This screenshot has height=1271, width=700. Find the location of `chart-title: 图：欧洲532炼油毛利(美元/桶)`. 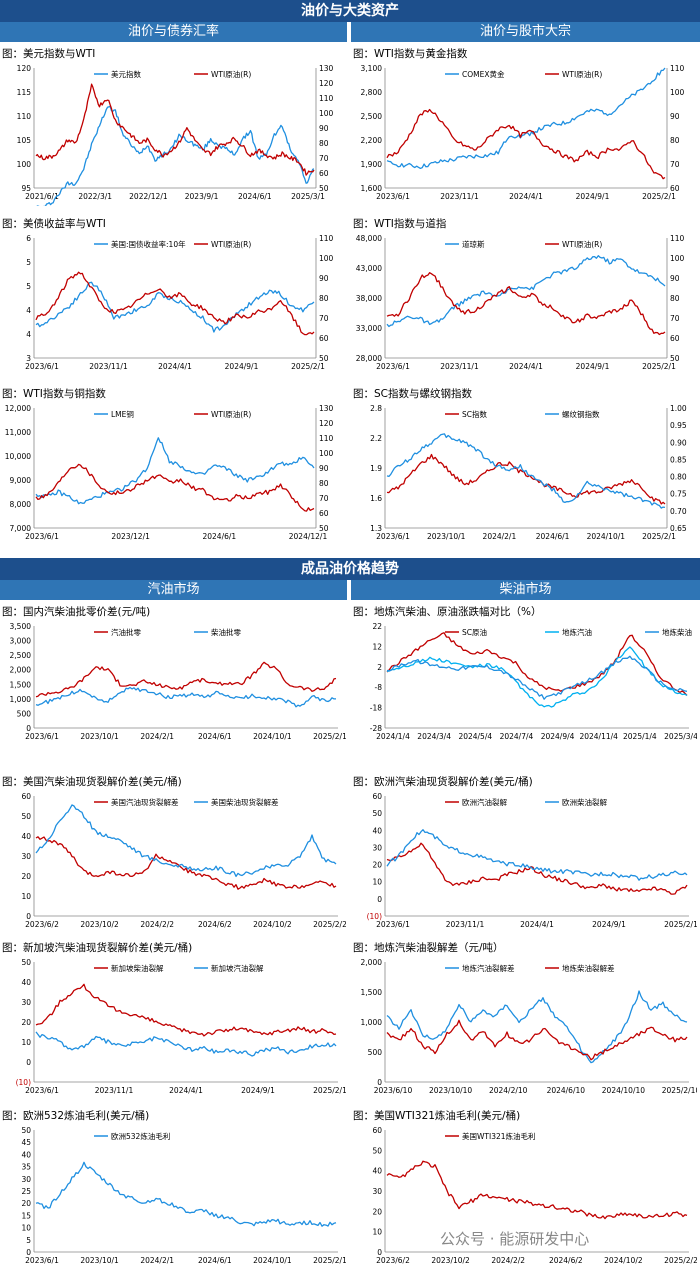

chart-title: 图：欧洲532炼油毛利(美元/桶) is located at coordinates (76, 1116).